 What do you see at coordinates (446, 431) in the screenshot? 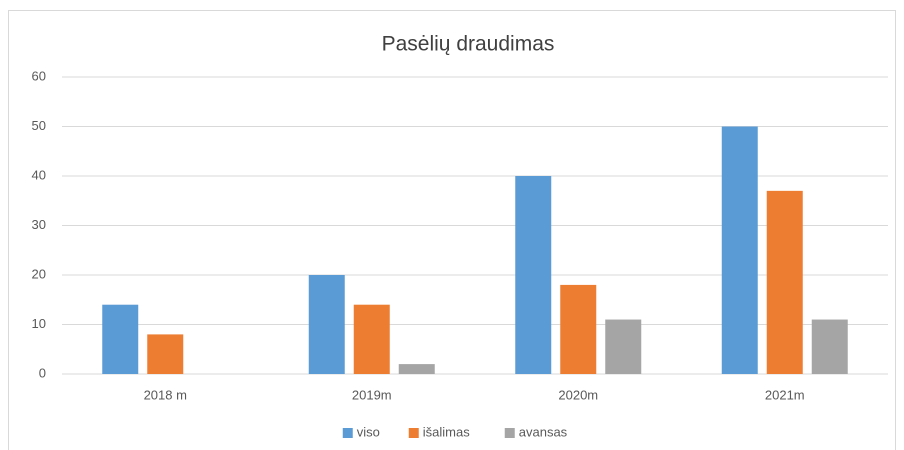
I see `legend-label: išalimas` at bounding box center [446, 431].